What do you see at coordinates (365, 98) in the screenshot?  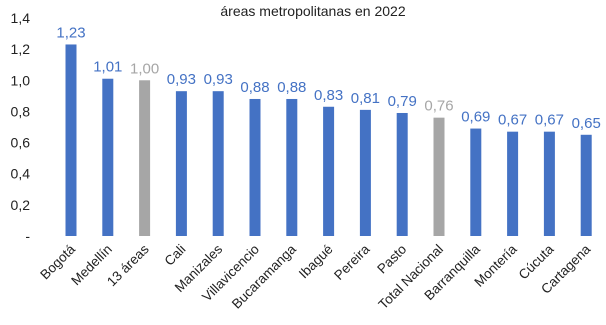 I see `data-label: 0,81` at bounding box center [365, 98].